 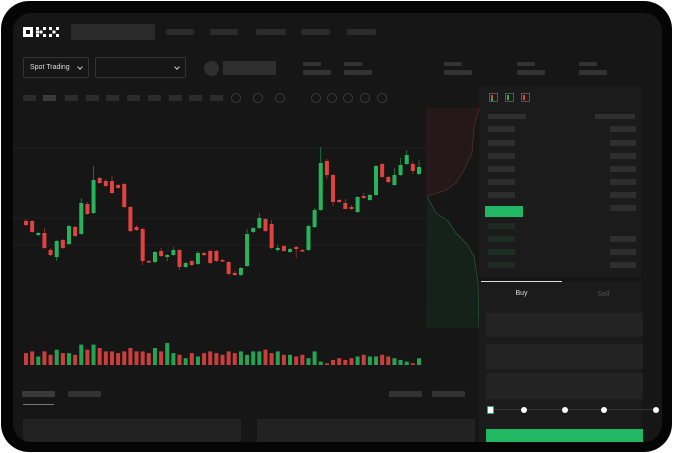 I want to click on okx-logo, so click(x=41, y=31).